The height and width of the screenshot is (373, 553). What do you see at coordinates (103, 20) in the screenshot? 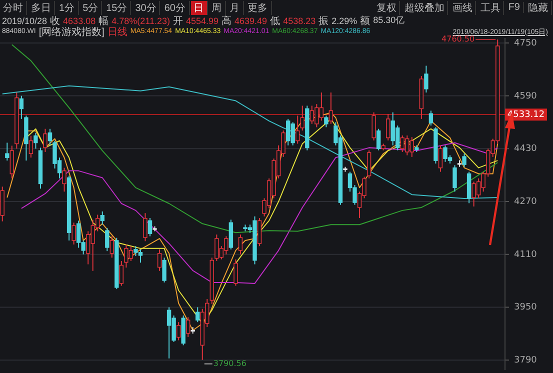
I see `text: 幅` at bounding box center [103, 20].